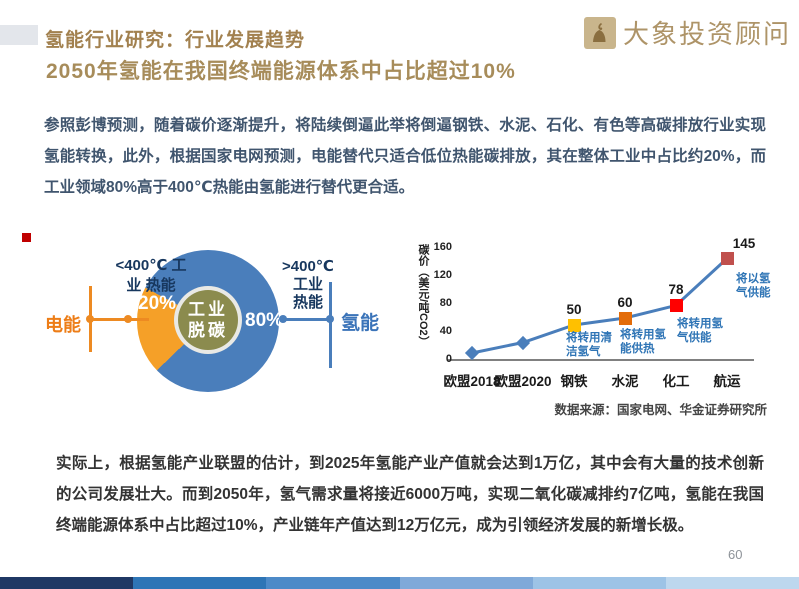 The height and width of the screenshot is (589, 799). What do you see at coordinates (706, 34) in the screenshot?
I see `logo-text: 大象投资顾问` at bounding box center [706, 34].